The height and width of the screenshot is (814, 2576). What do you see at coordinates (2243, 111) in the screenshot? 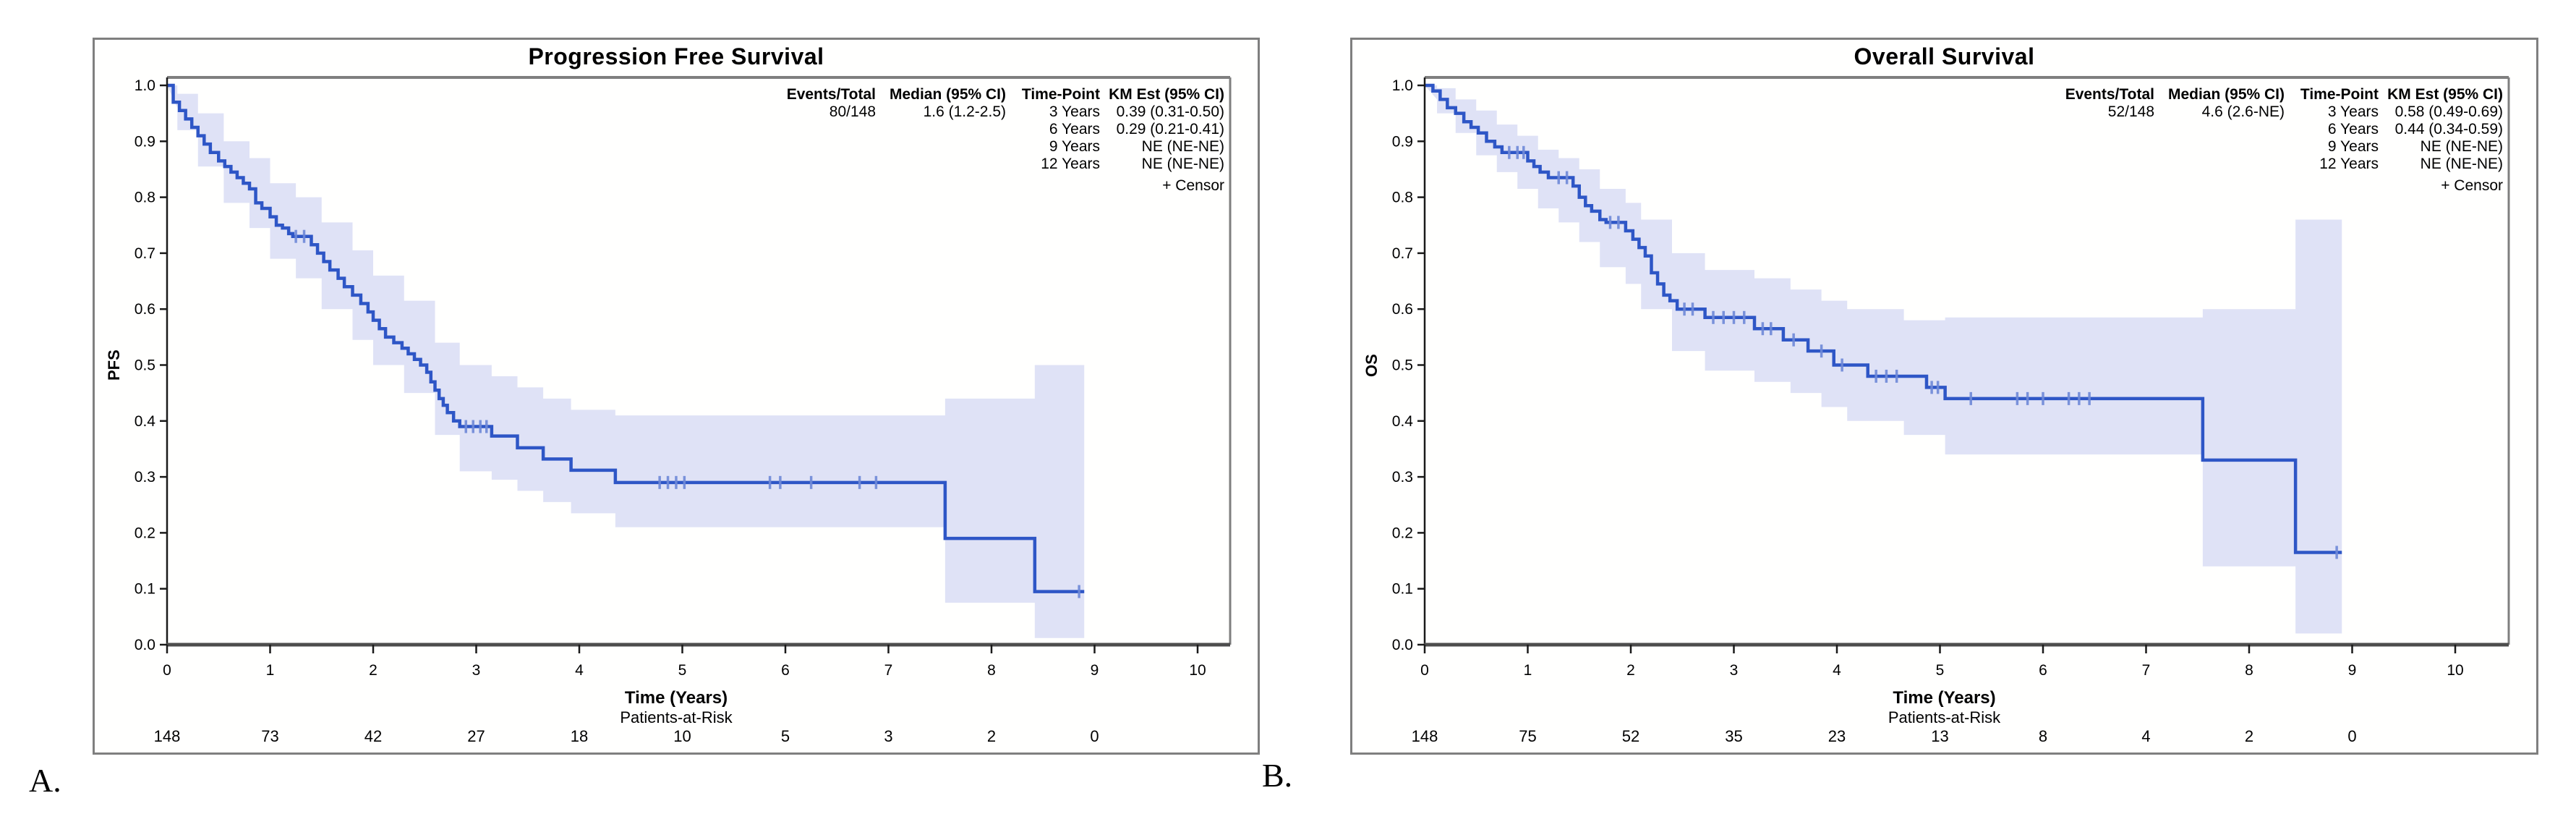
I see `stats-median: 4.6 (2.6-NE)` at bounding box center [2243, 111].